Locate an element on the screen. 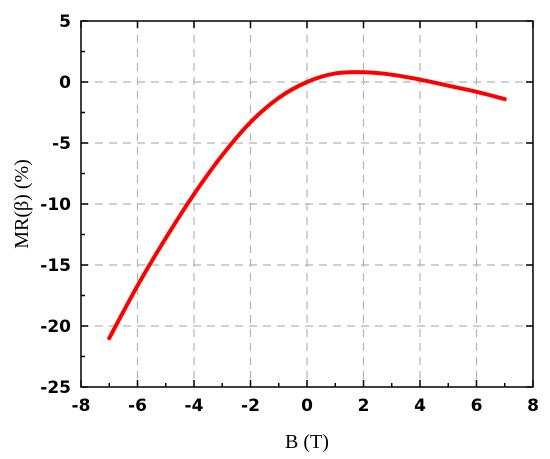 Image resolution: width=550 pixels, height=459 pixels. x-tick-label: -6 is located at coordinates (137, 406).